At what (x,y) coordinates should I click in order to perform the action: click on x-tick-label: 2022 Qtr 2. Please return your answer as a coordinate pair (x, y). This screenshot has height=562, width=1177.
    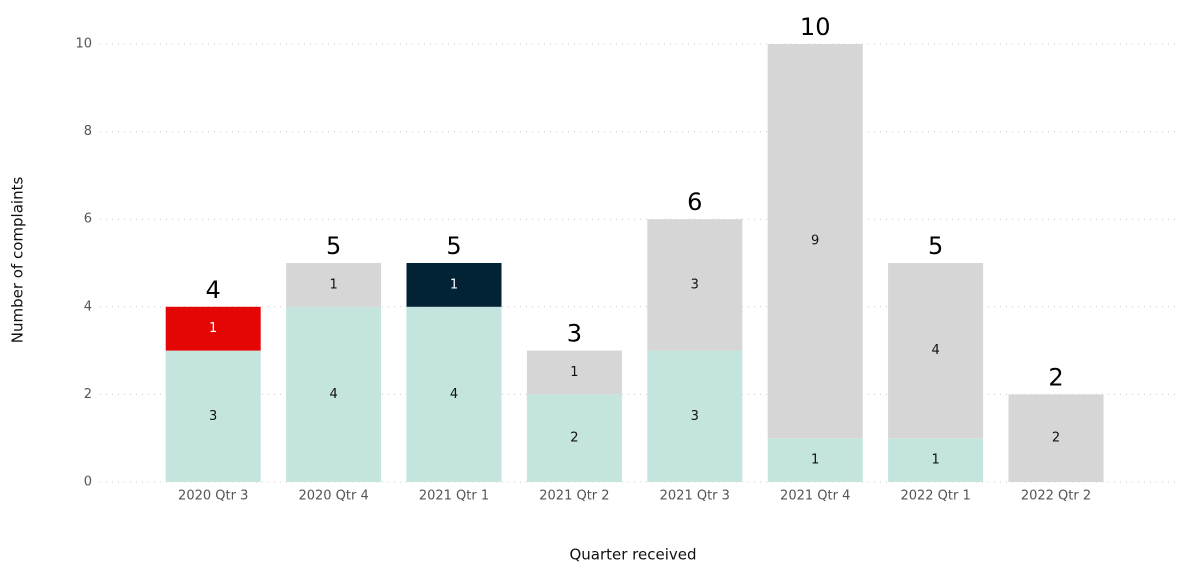
    Looking at the image, I should click on (1056, 496).